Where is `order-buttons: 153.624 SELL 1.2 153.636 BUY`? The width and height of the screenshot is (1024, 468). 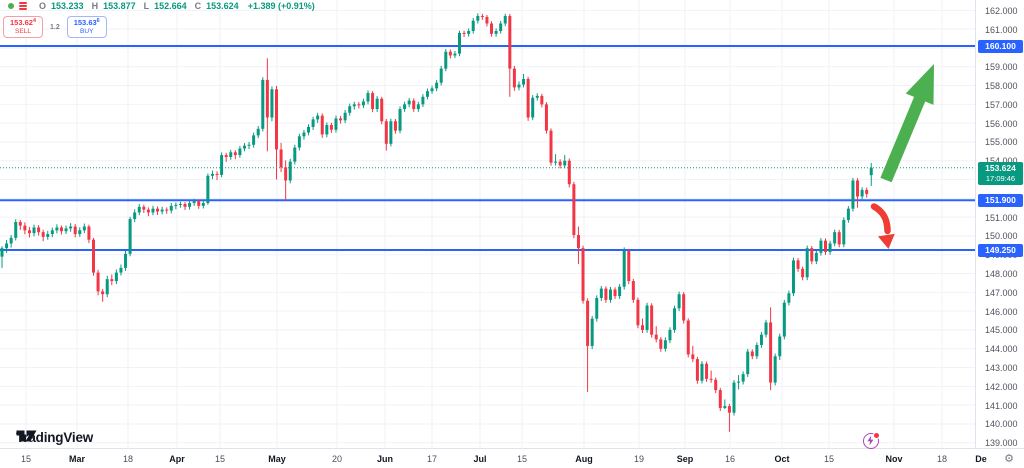
order-buttons: 153.624 SELL 1.2 153.636 BUY is located at coordinates (55, 27).